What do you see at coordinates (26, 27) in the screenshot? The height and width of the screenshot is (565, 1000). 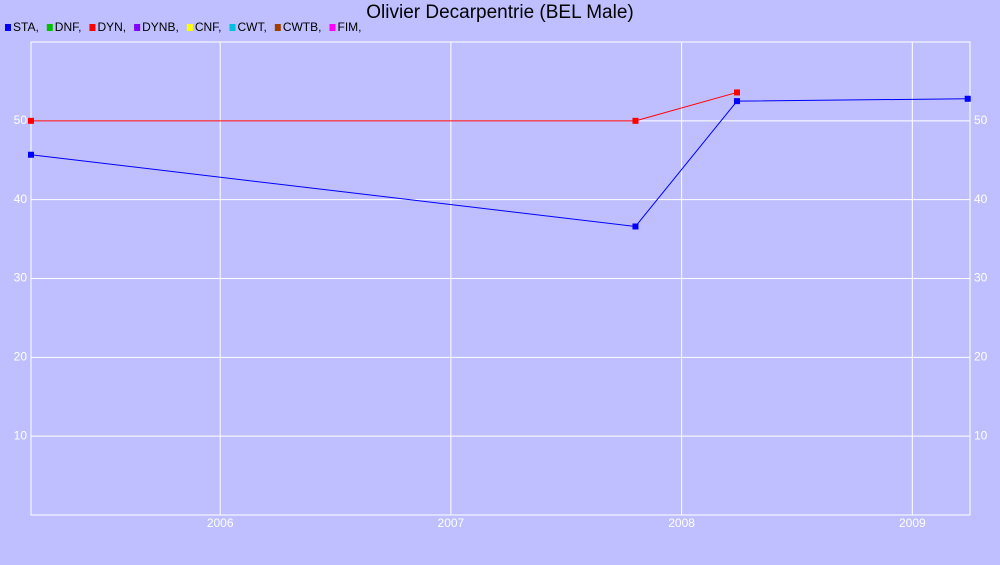 I see `legend-label: STA,` at bounding box center [26, 27].